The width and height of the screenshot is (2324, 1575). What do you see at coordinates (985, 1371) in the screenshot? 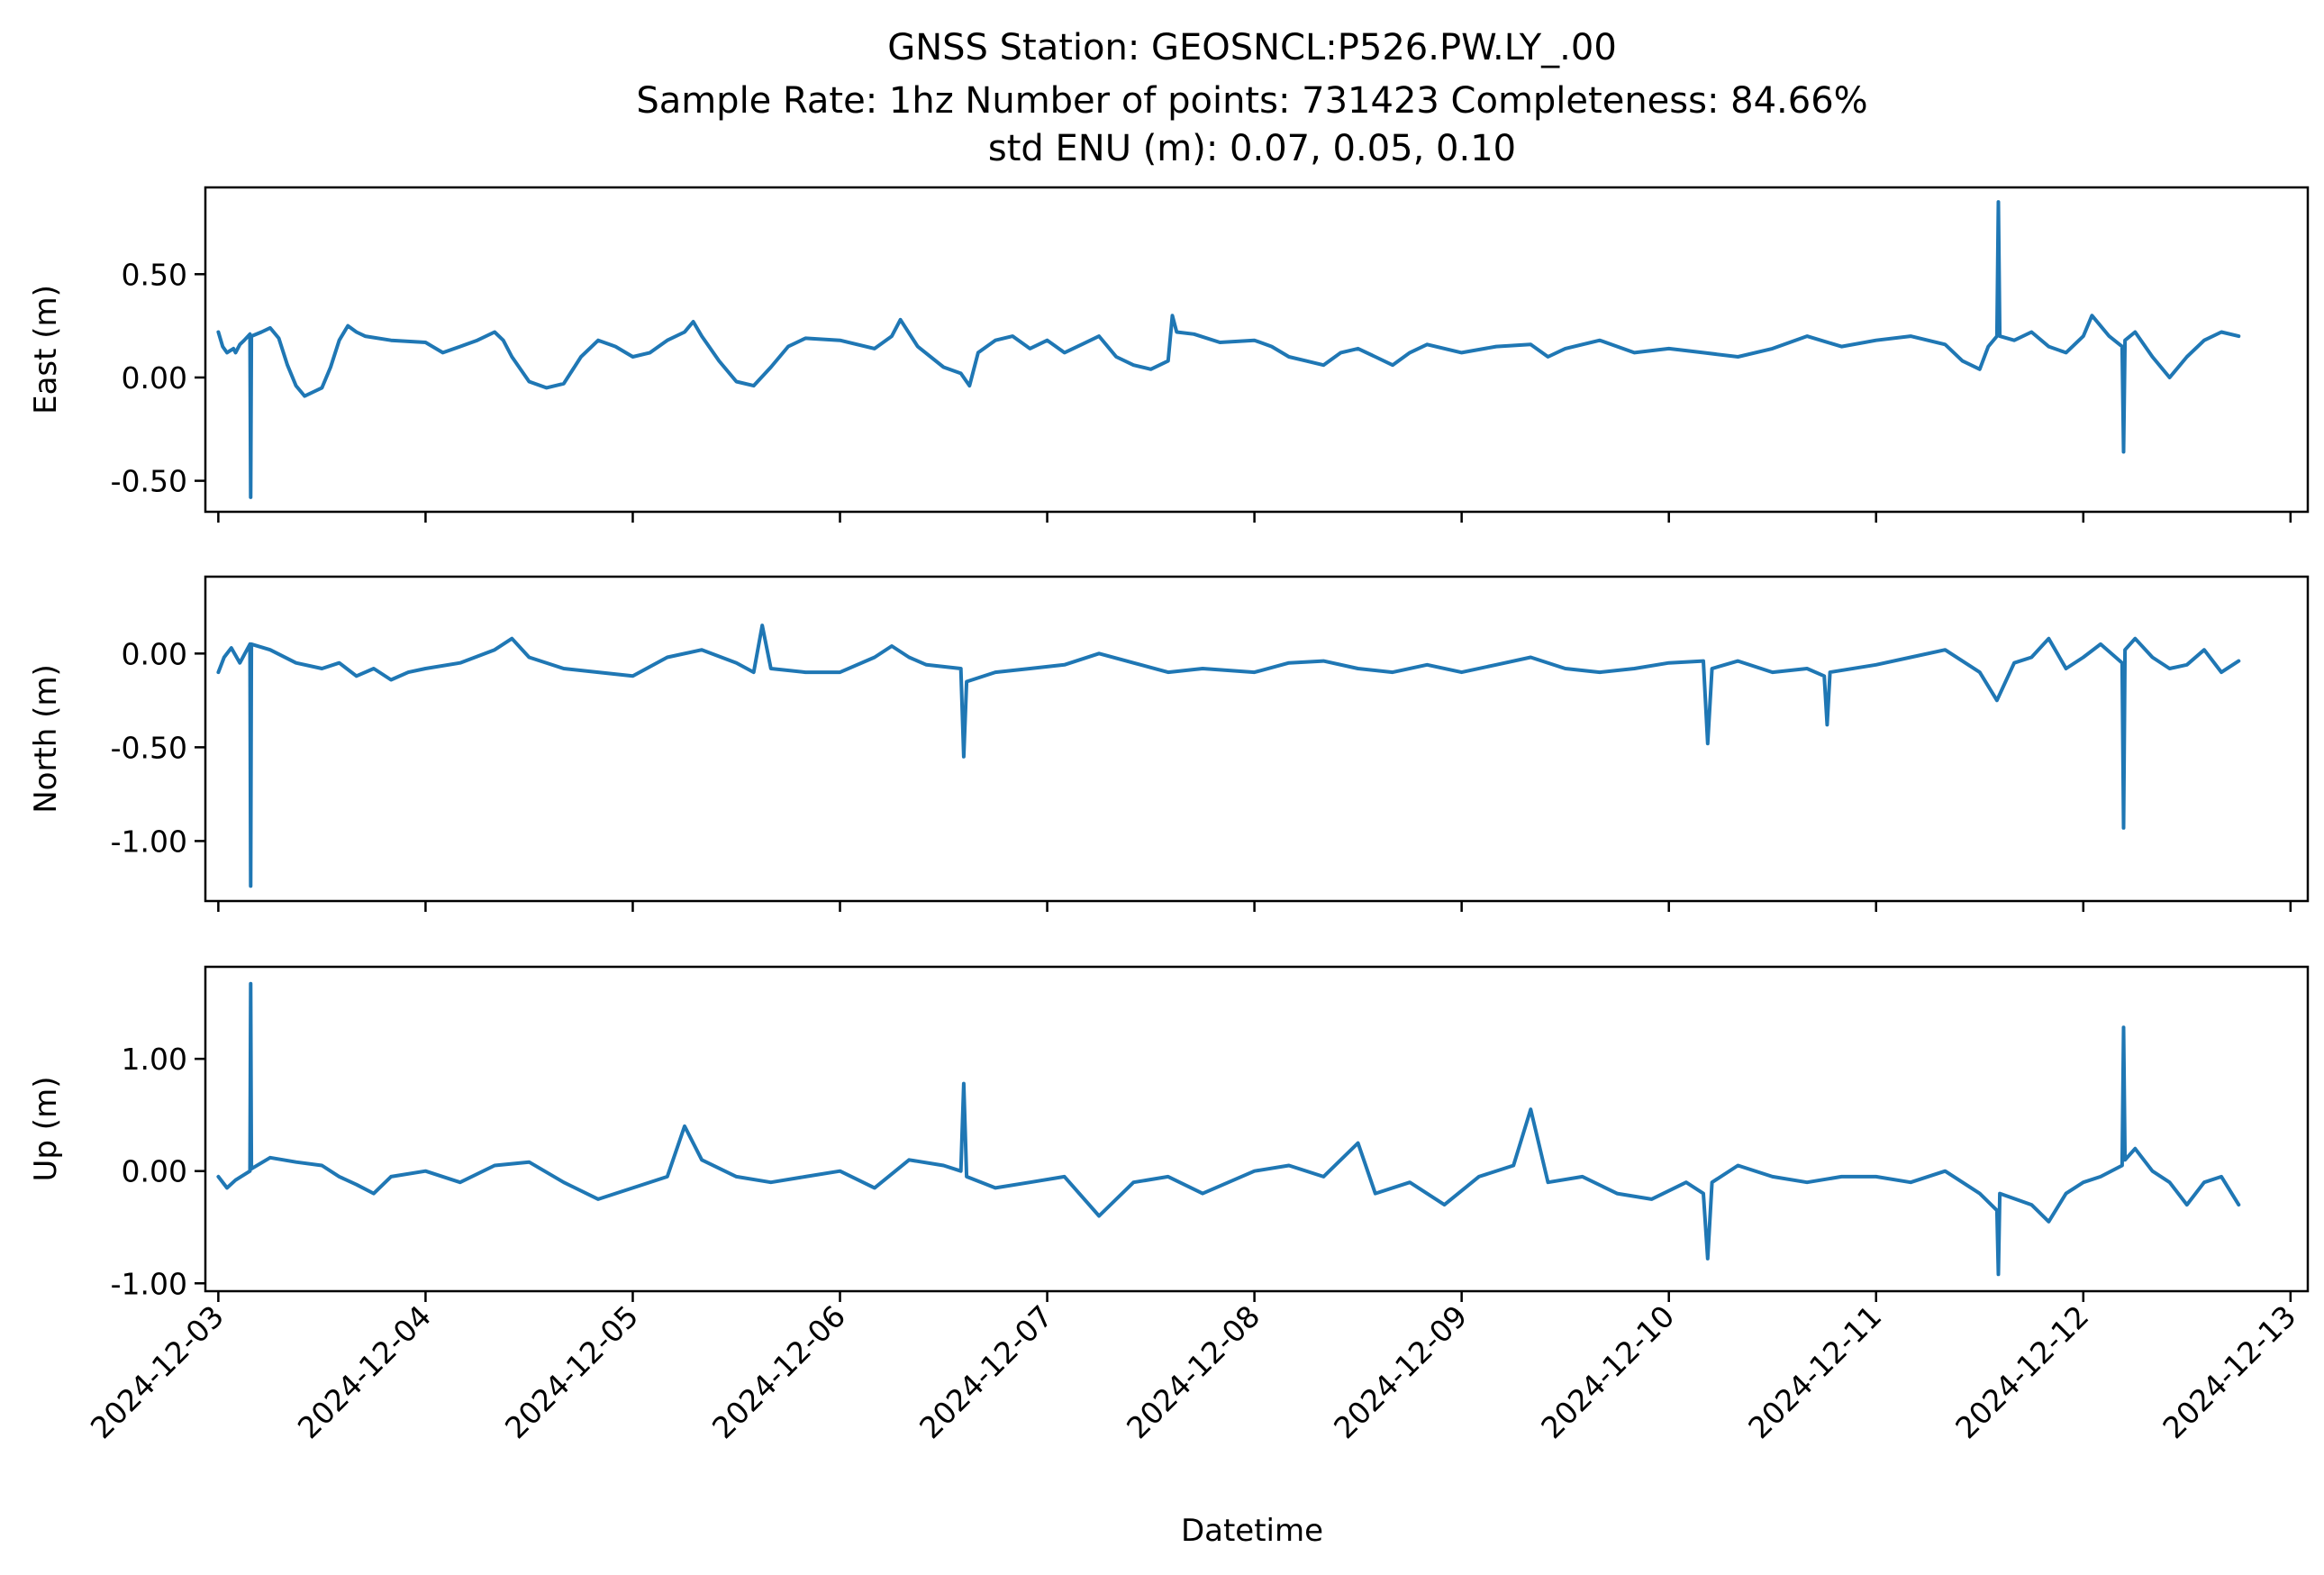
I see `x-tick-label: 2024-12-07` at bounding box center [985, 1371].